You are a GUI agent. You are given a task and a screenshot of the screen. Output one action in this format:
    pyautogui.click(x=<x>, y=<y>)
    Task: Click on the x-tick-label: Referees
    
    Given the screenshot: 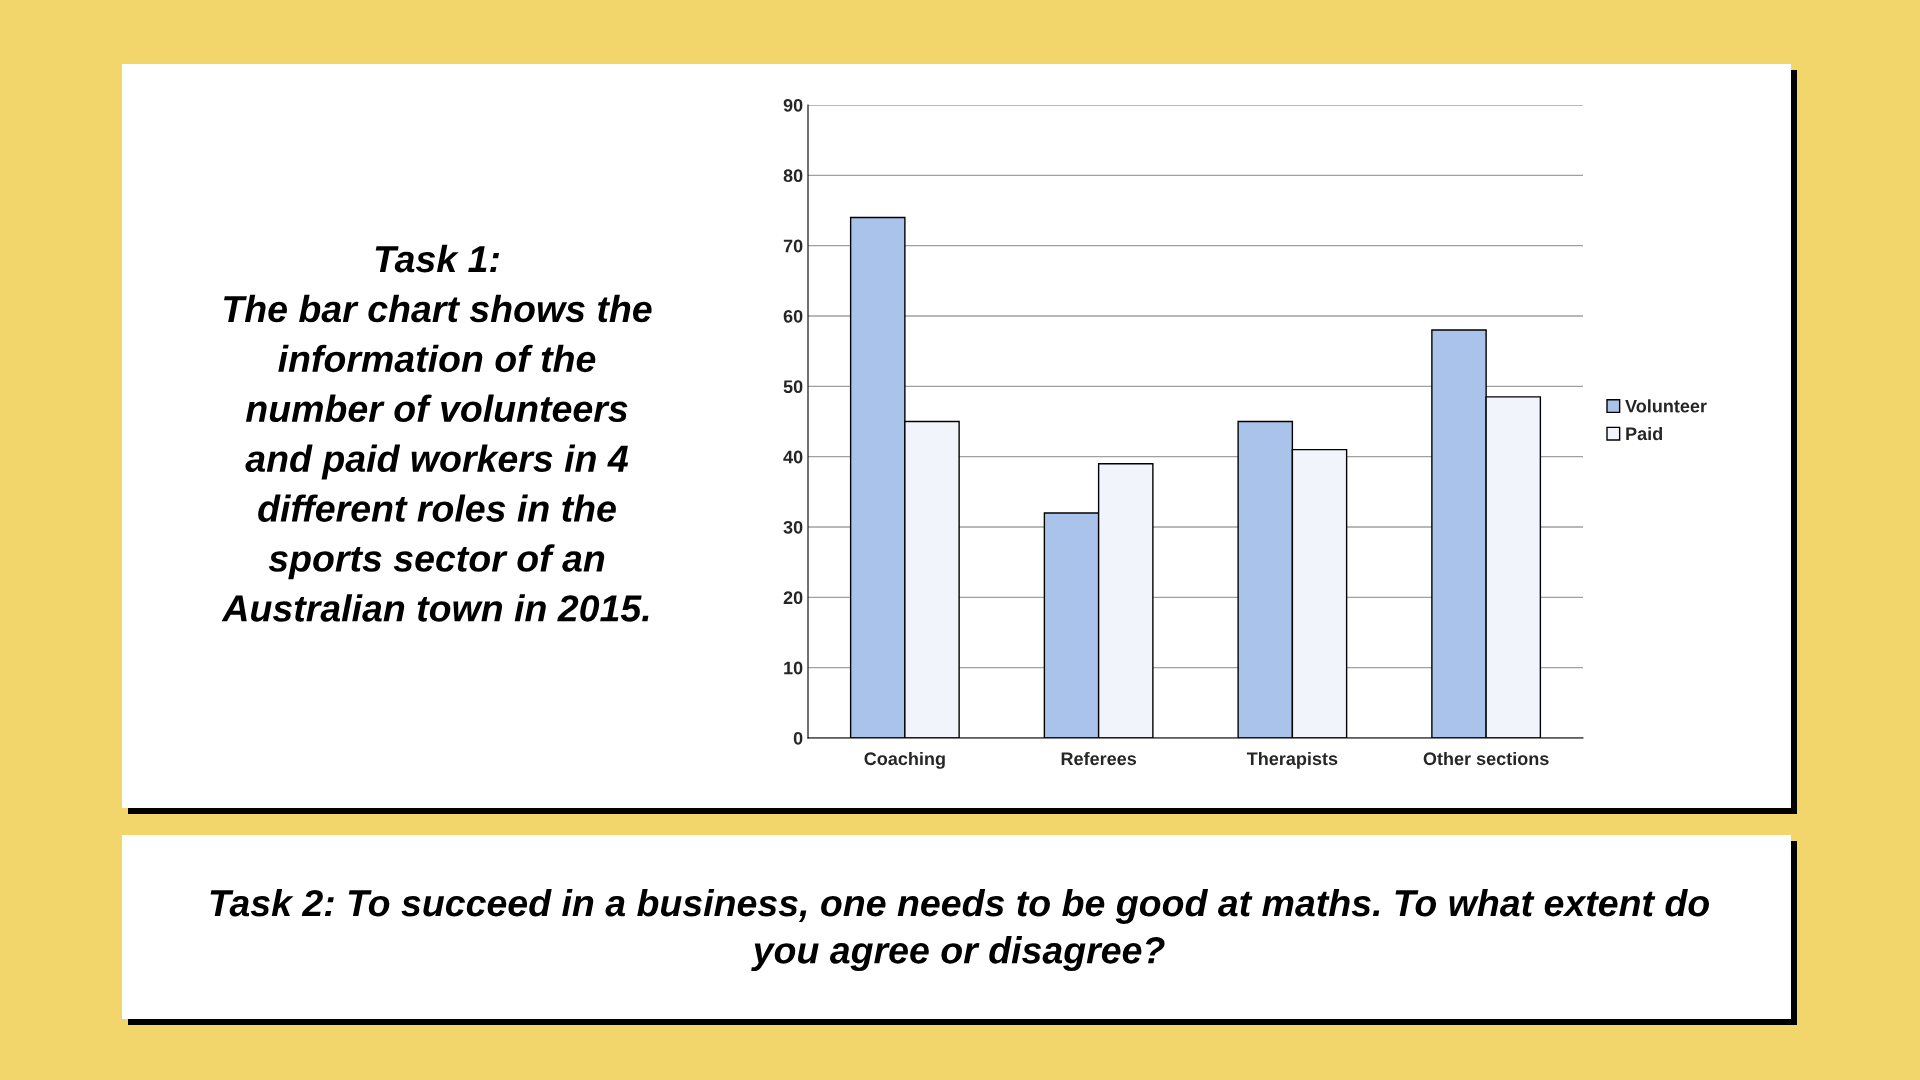 What is the action you would take?
    pyautogui.click(x=1099, y=758)
    